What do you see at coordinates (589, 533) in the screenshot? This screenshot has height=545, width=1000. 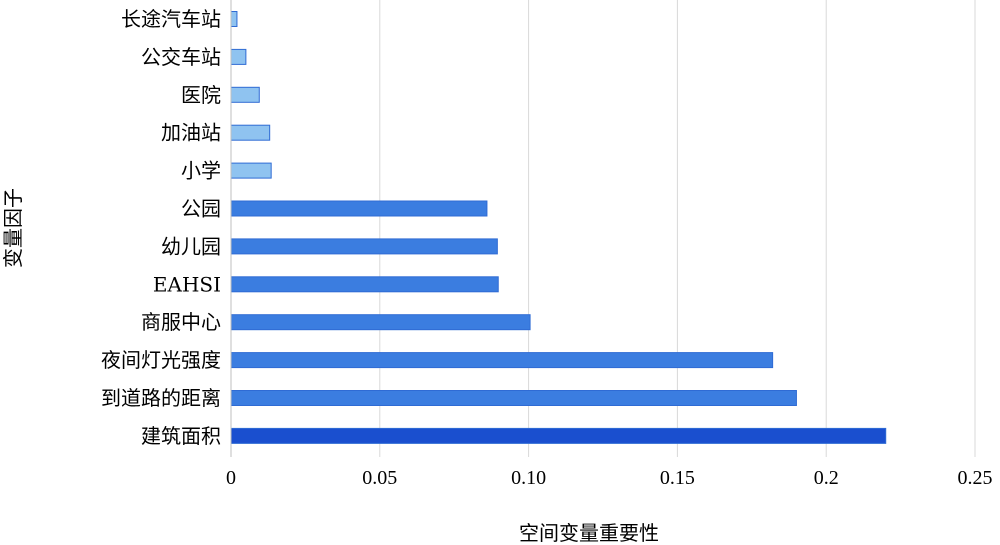 I see `x-axis-title: 空间变量重要性` at bounding box center [589, 533].